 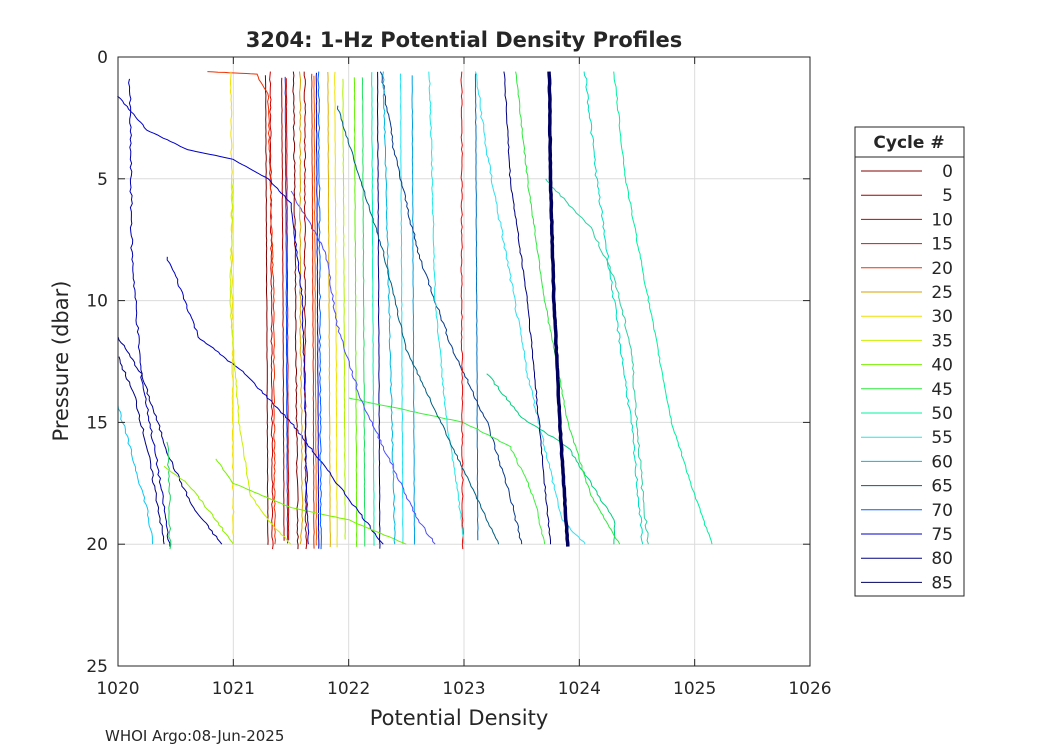 I want to click on x-tick-label: 1023, so click(x=463, y=689).